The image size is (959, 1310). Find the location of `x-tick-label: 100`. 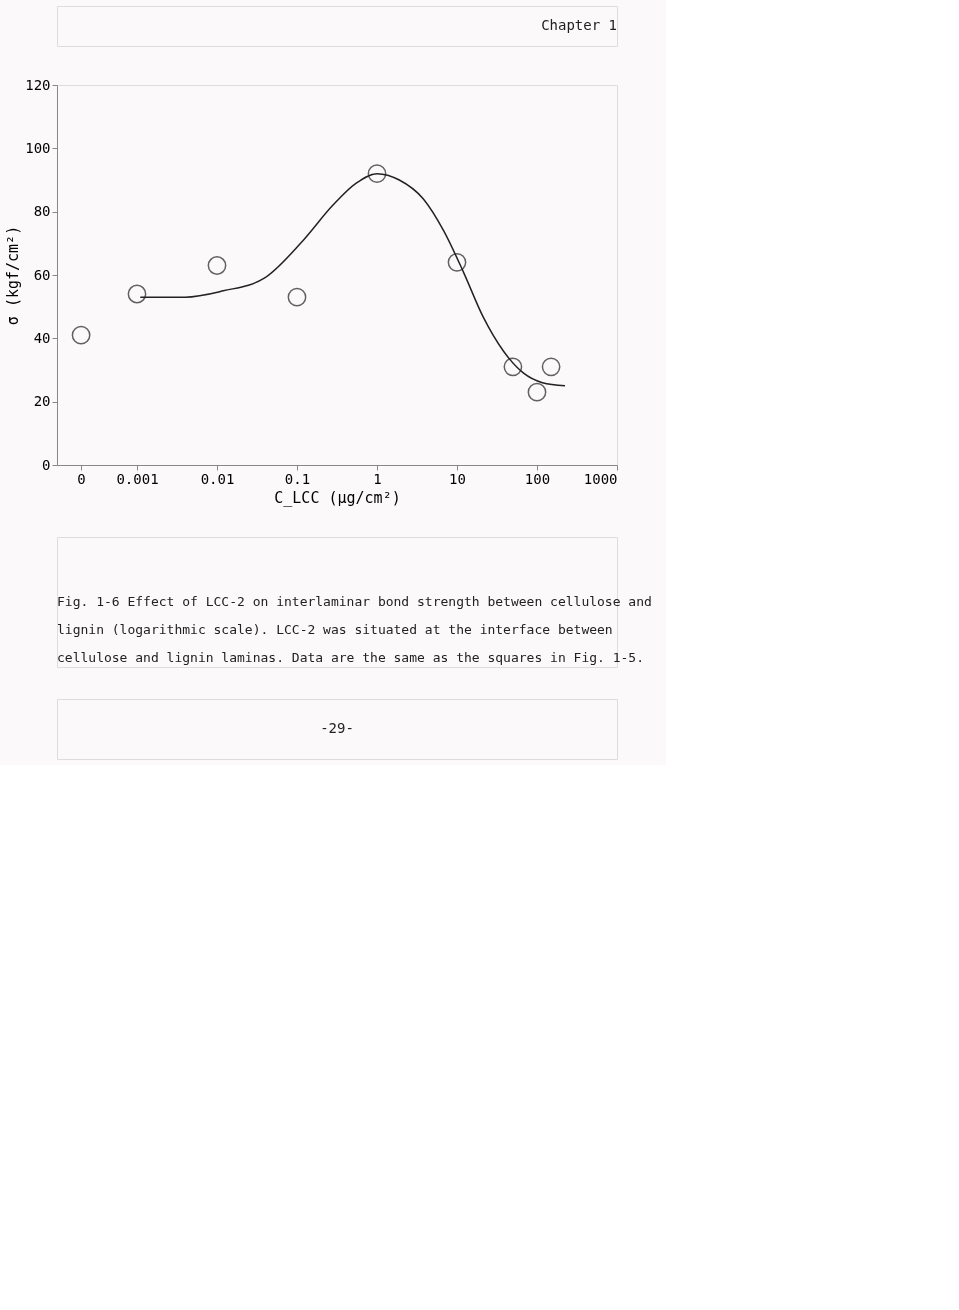

x-tick-label: 100 is located at coordinates (537, 478).